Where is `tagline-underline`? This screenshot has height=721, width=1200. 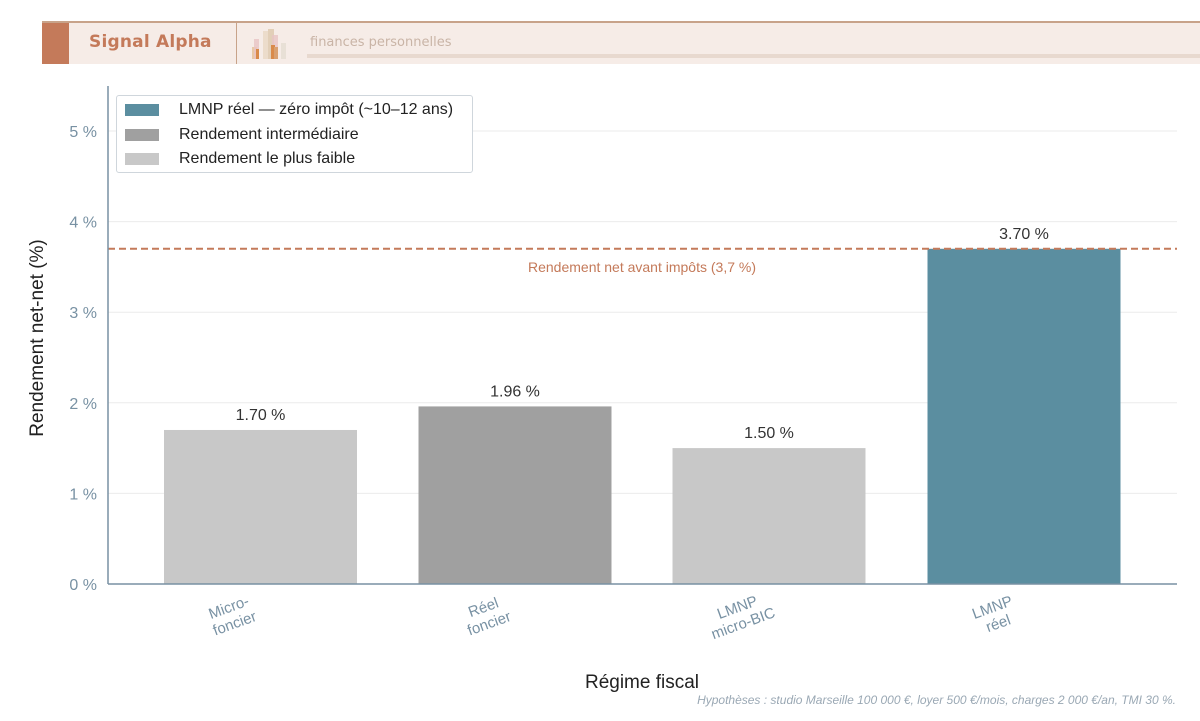
tagline-underline is located at coordinates (753, 56).